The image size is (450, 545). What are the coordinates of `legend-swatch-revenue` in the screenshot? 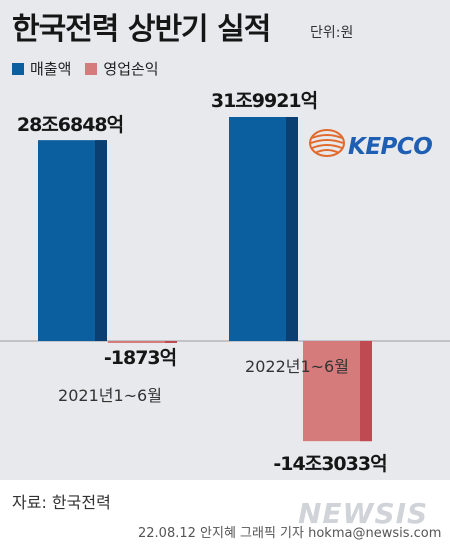 It's located at (18, 68).